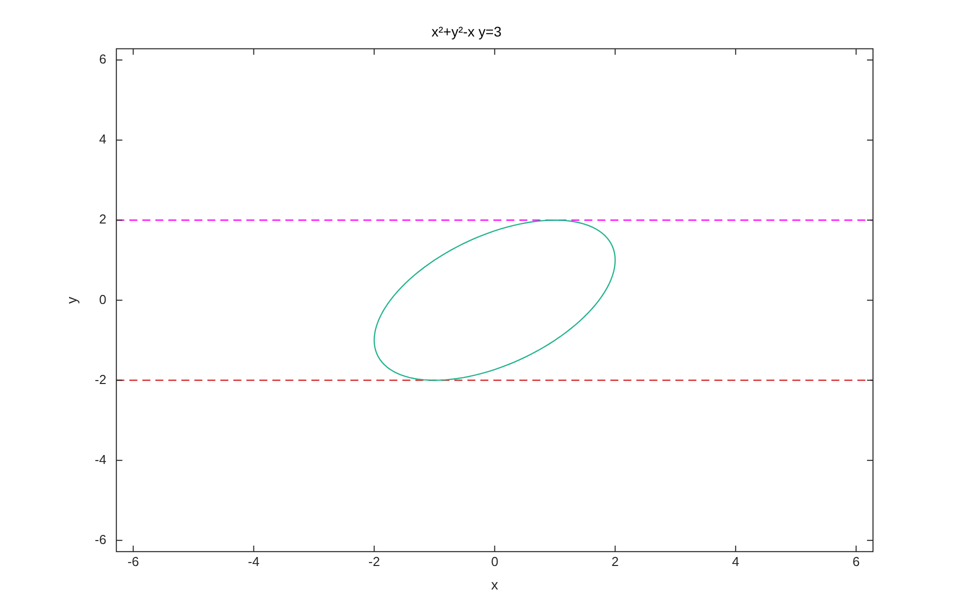 Image resolution: width=958 pixels, height=603 pixels. What do you see at coordinates (100, 379) in the screenshot?
I see `y-tick-label: -2` at bounding box center [100, 379].